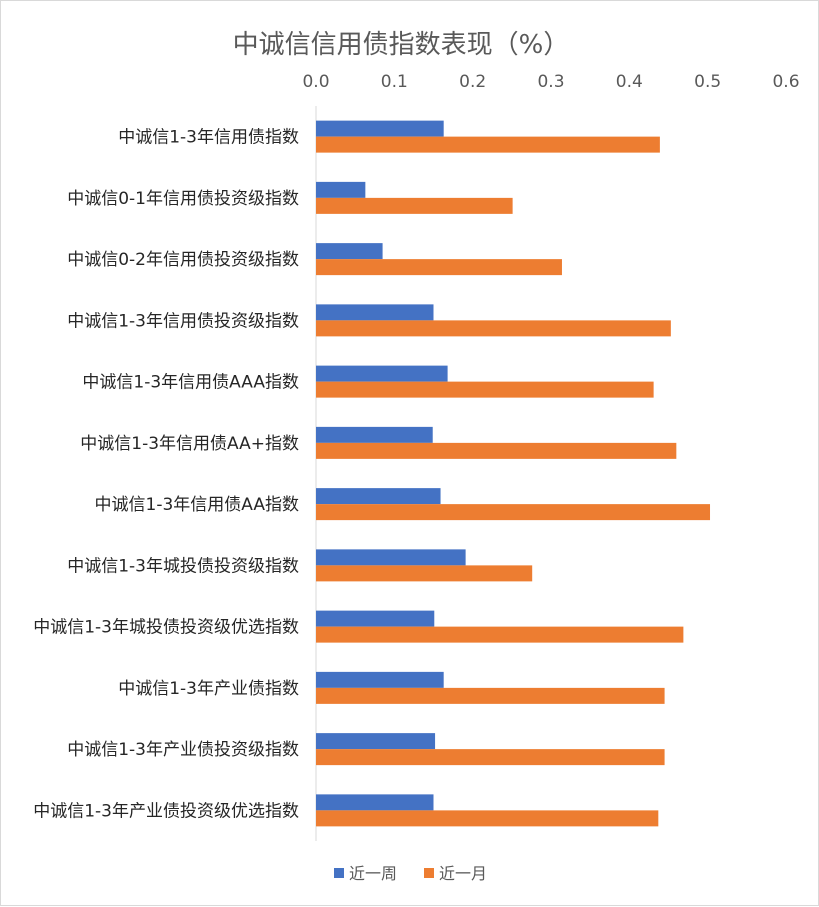 This screenshot has width=819, height=907. I want to click on x-tick-label: 0.2, so click(472, 82).